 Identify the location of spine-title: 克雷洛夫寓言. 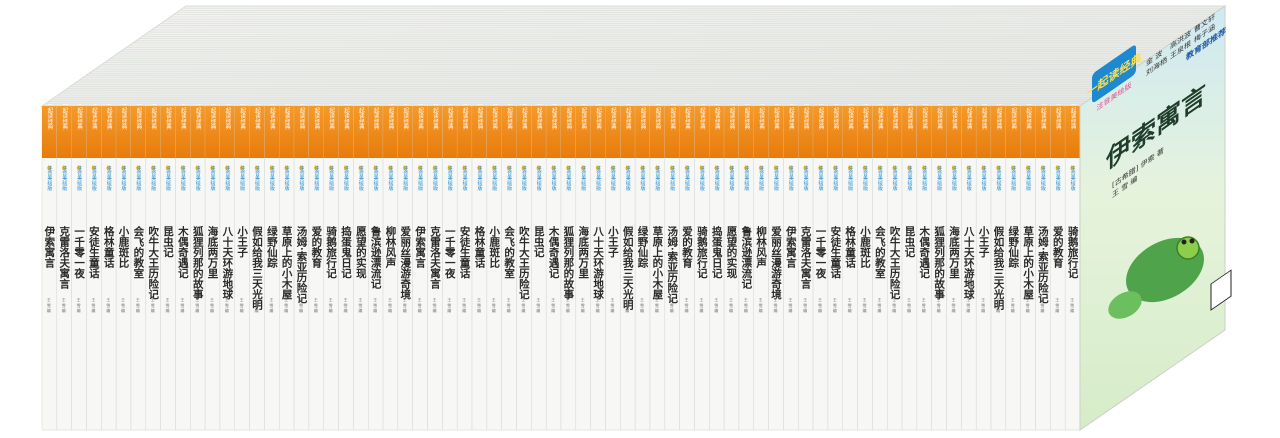
(435, 257).